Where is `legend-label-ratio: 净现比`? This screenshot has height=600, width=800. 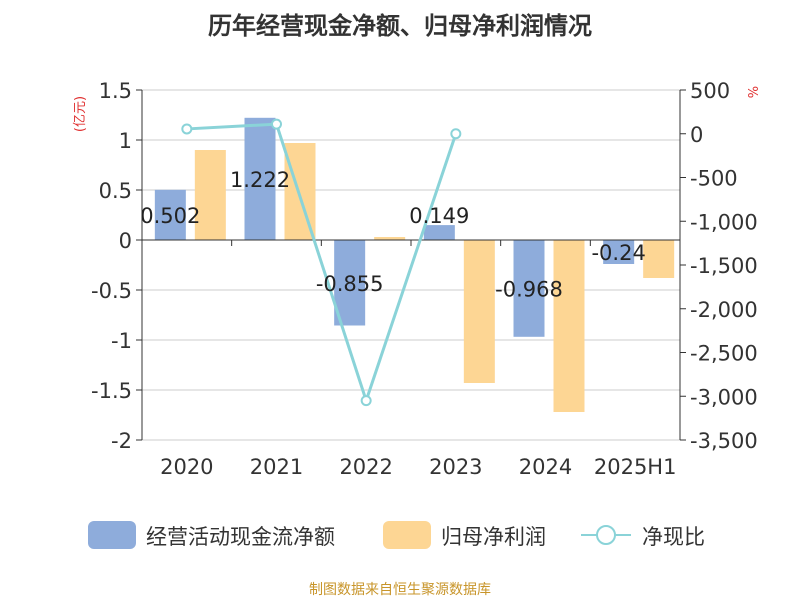
legend-label-ratio: 净现比 is located at coordinates (673, 537).